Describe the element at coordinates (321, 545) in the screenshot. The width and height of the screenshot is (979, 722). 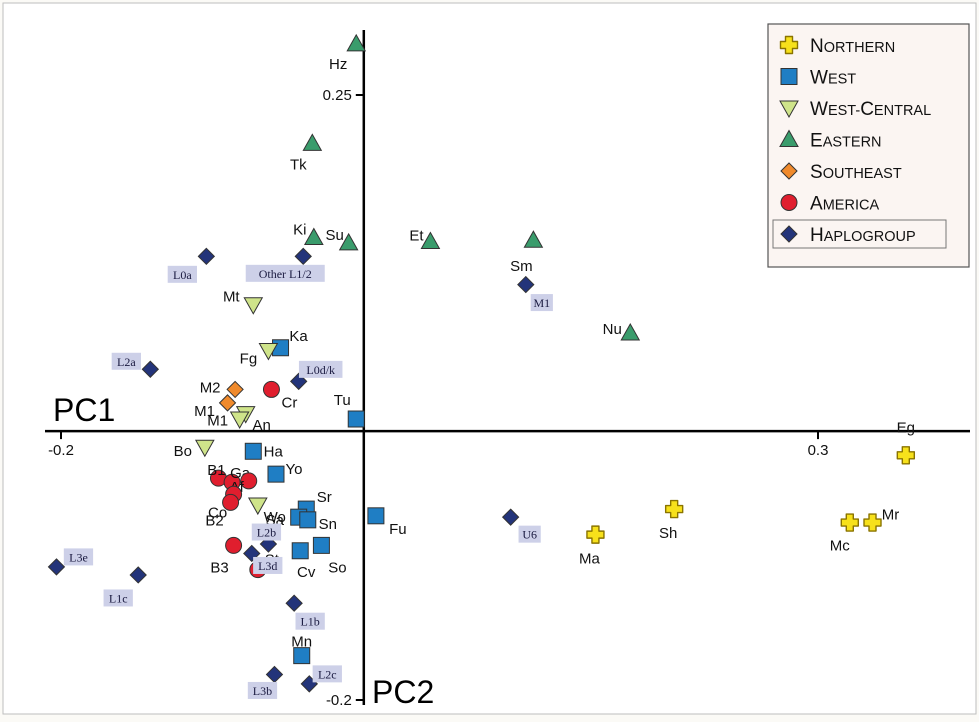
I see `point-so` at that location.